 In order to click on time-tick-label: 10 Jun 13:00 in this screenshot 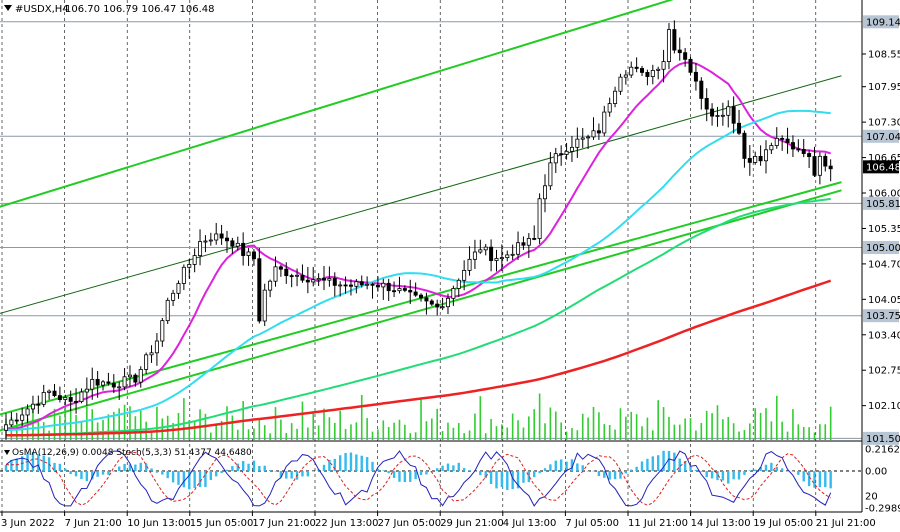, I will do `click(159, 523)`.